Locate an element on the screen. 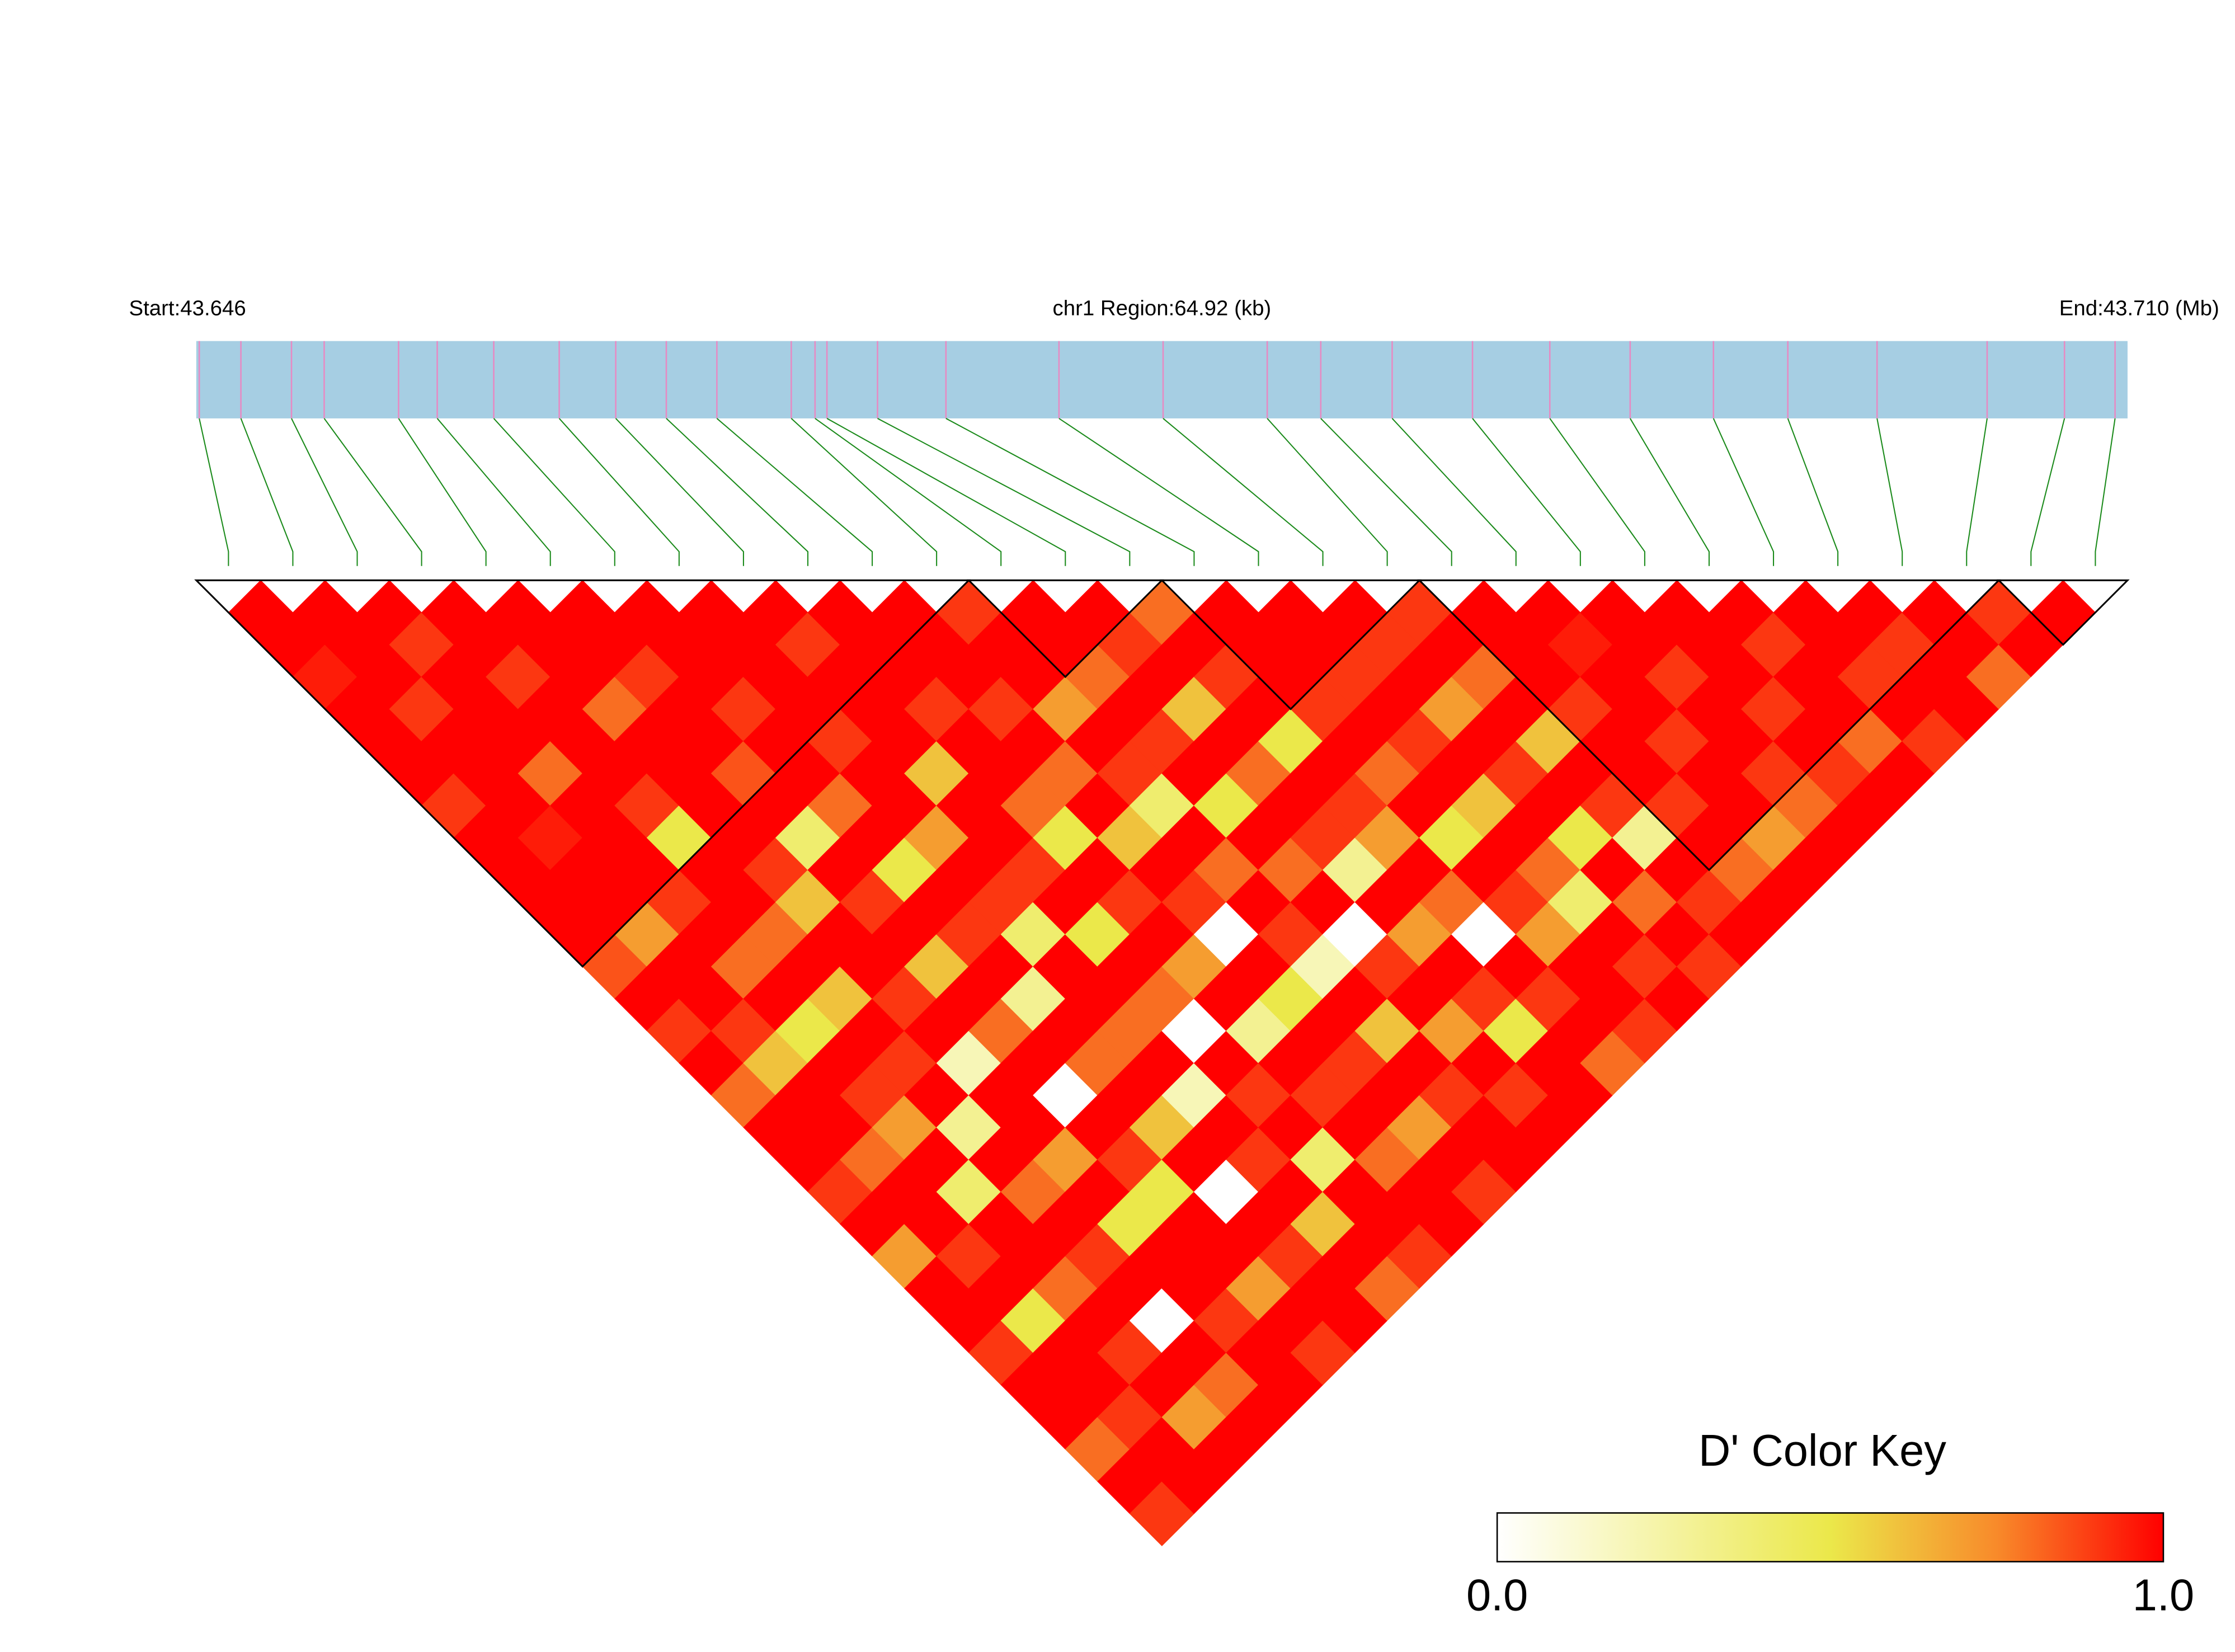 The height and width of the screenshot is (1652, 2235). key-title: D' Color Key is located at coordinates (1822, 1450).